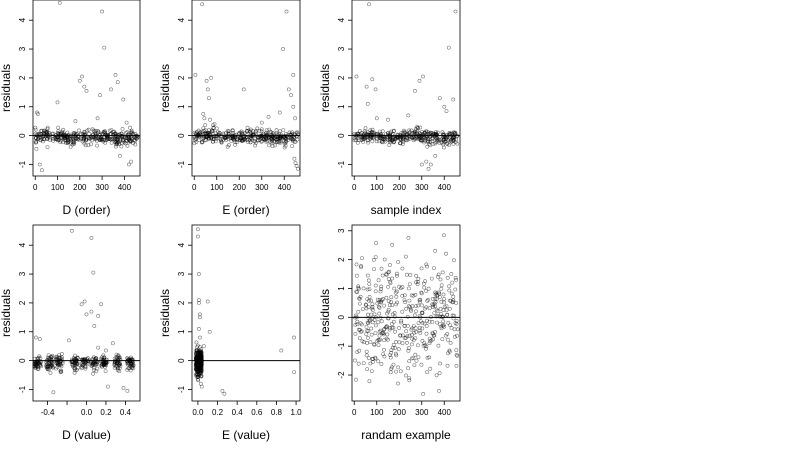 The image size is (800, 450). I want to click on x-tick-label: 0.2, so click(218, 412).